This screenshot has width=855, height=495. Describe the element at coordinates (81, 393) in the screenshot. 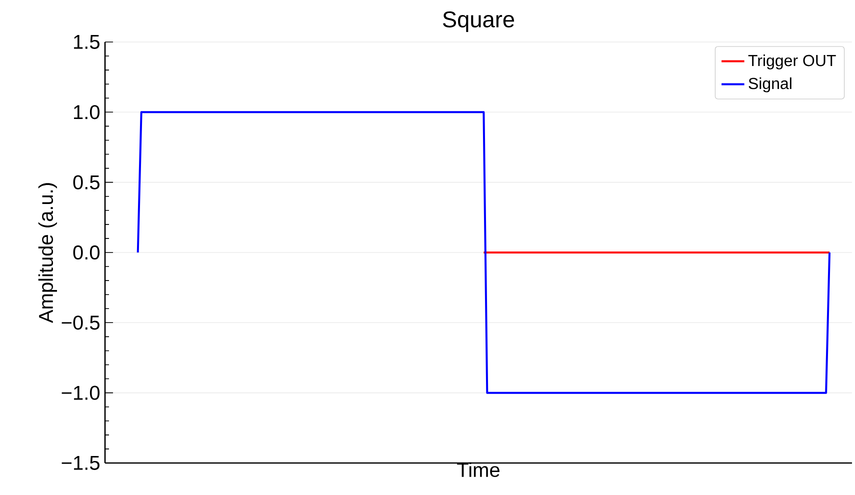

I see `y-tick-label: −1.0` at that location.